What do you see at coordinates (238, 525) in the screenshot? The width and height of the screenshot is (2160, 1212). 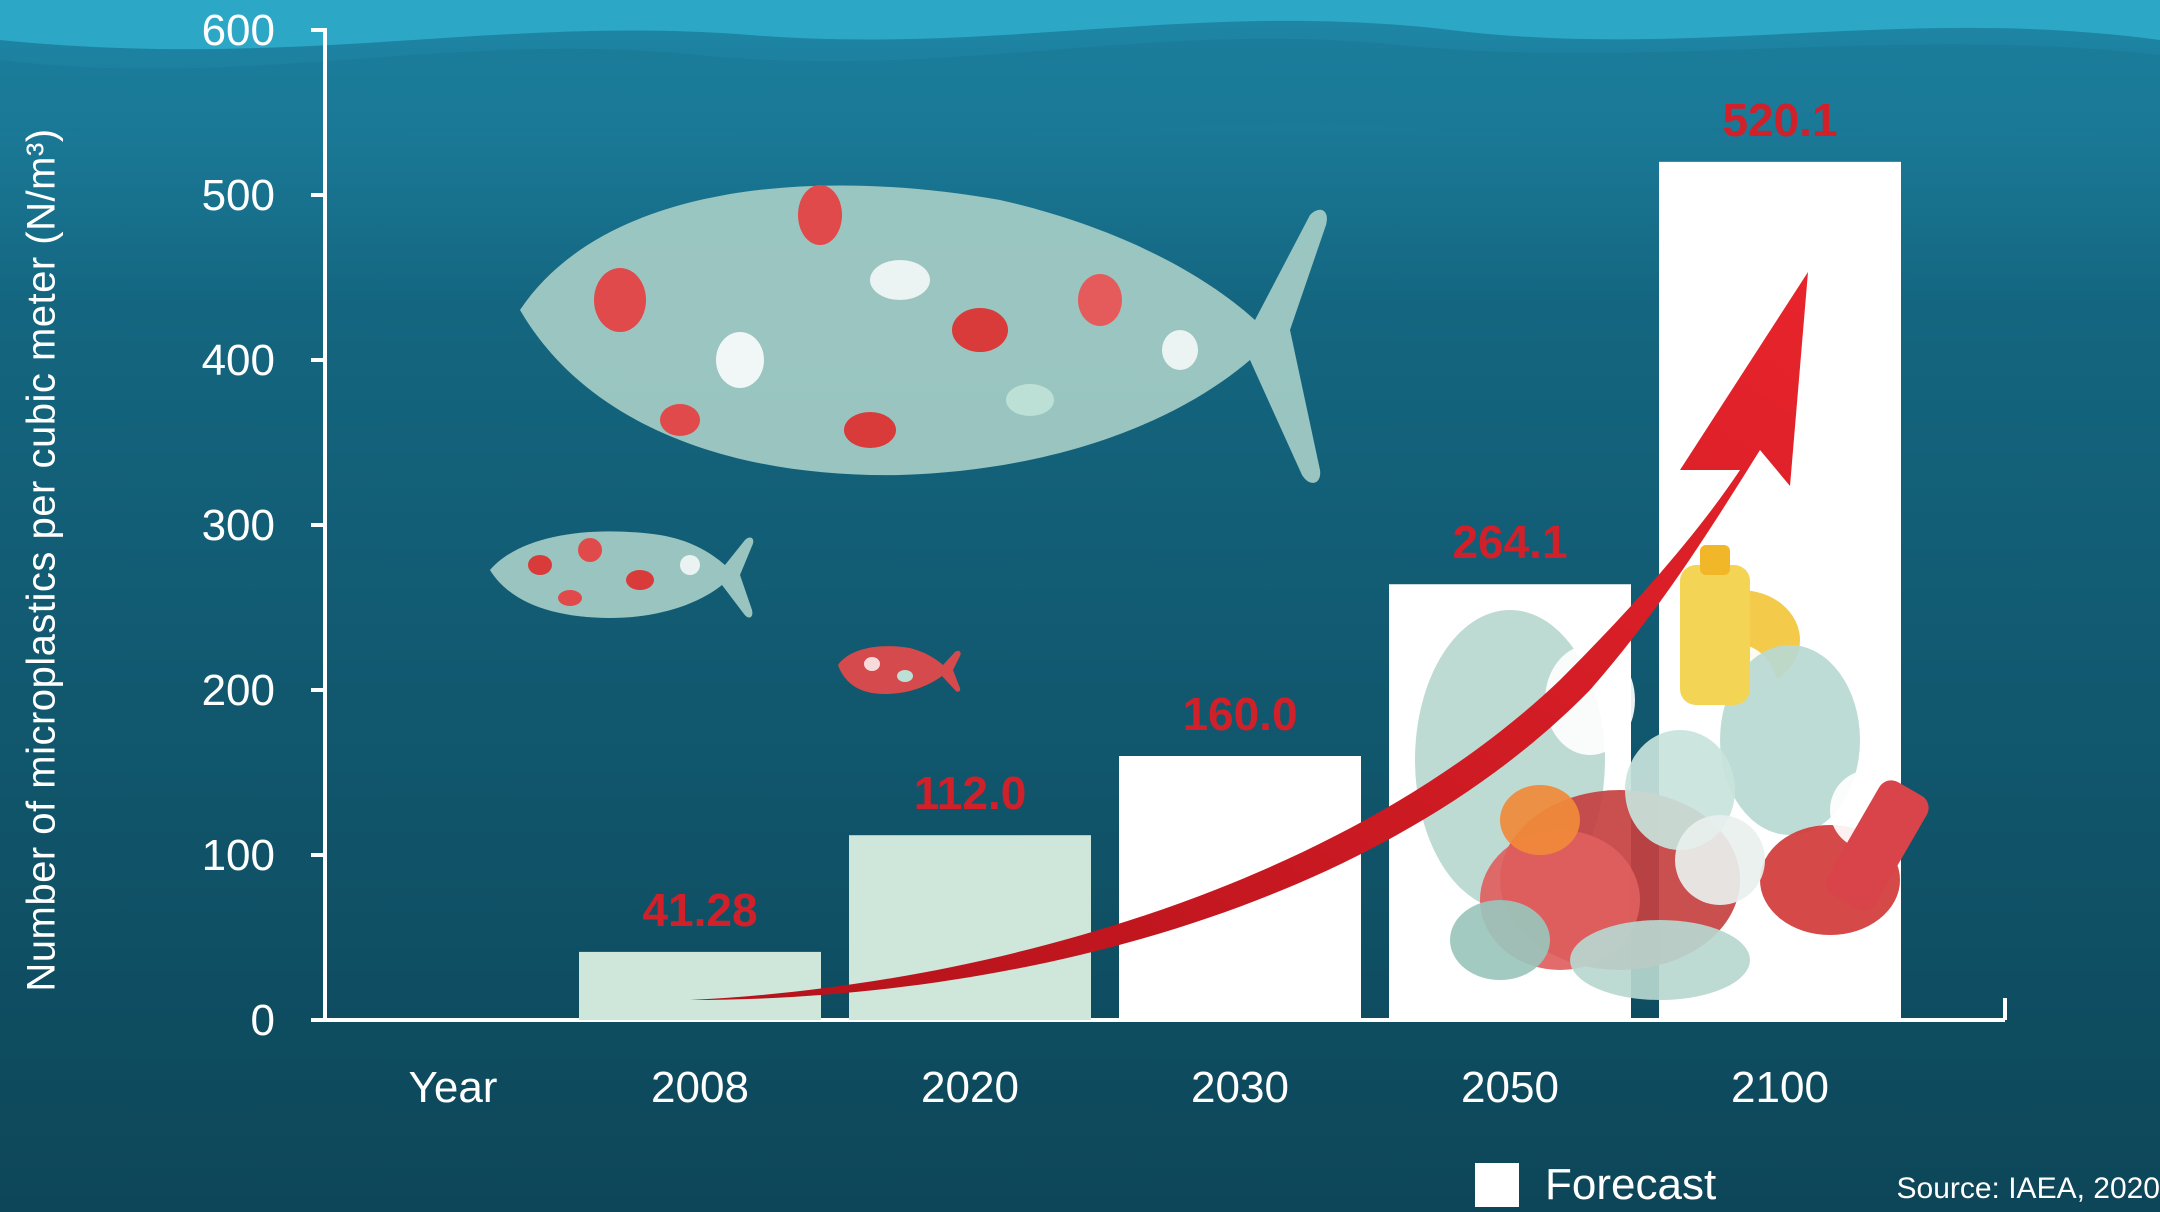 I see `y-tick-label: 300` at bounding box center [238, 525].